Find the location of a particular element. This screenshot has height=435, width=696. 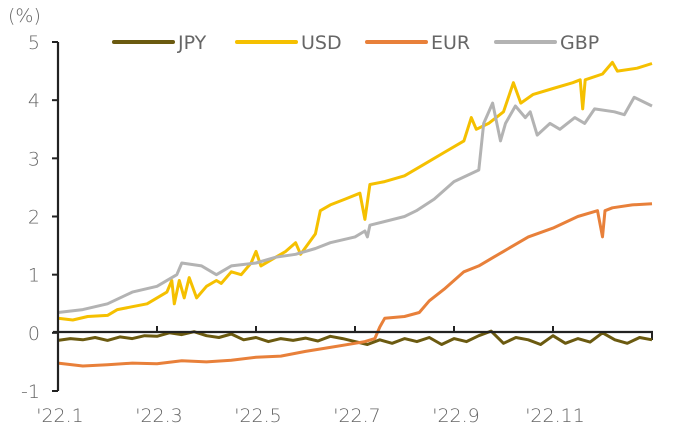

x-tick-label: '22.5 is located at coordinates (258, 416).